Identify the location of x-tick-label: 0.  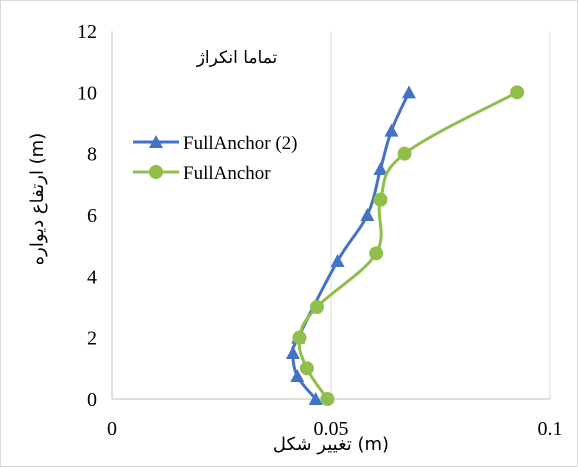
(112, 429).